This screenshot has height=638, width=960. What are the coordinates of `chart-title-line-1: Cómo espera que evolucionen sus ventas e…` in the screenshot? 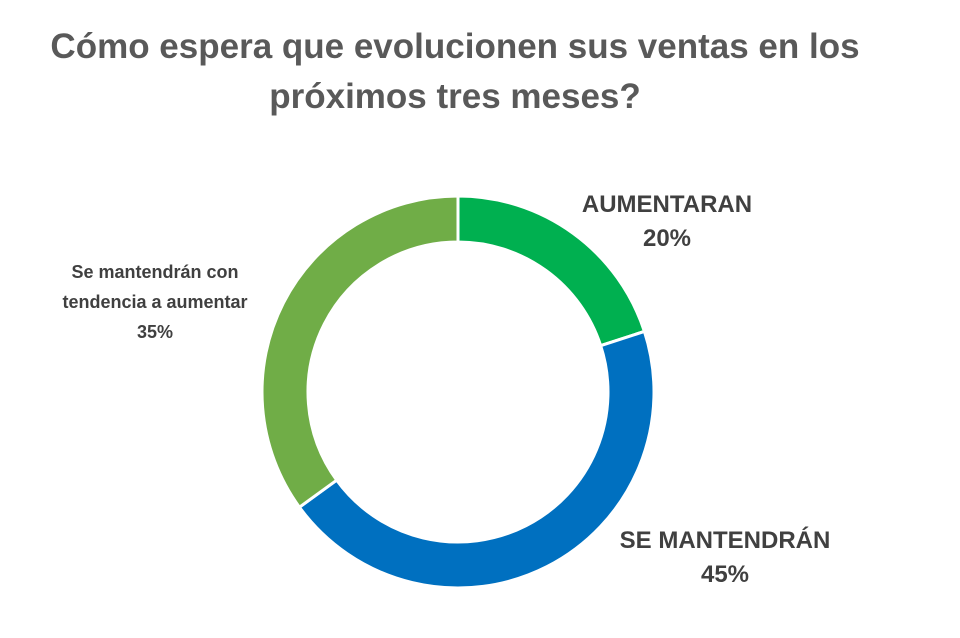 It's located at (455, 46).